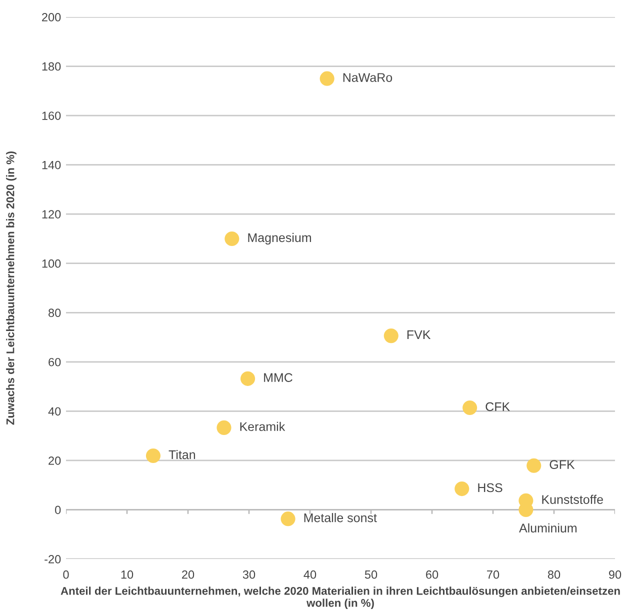 The image size is (627, 616). What do you see at coordinates (51, 17) in the screenshot?
I see `y-tick-label: 200` at bounding box center [51, 17].